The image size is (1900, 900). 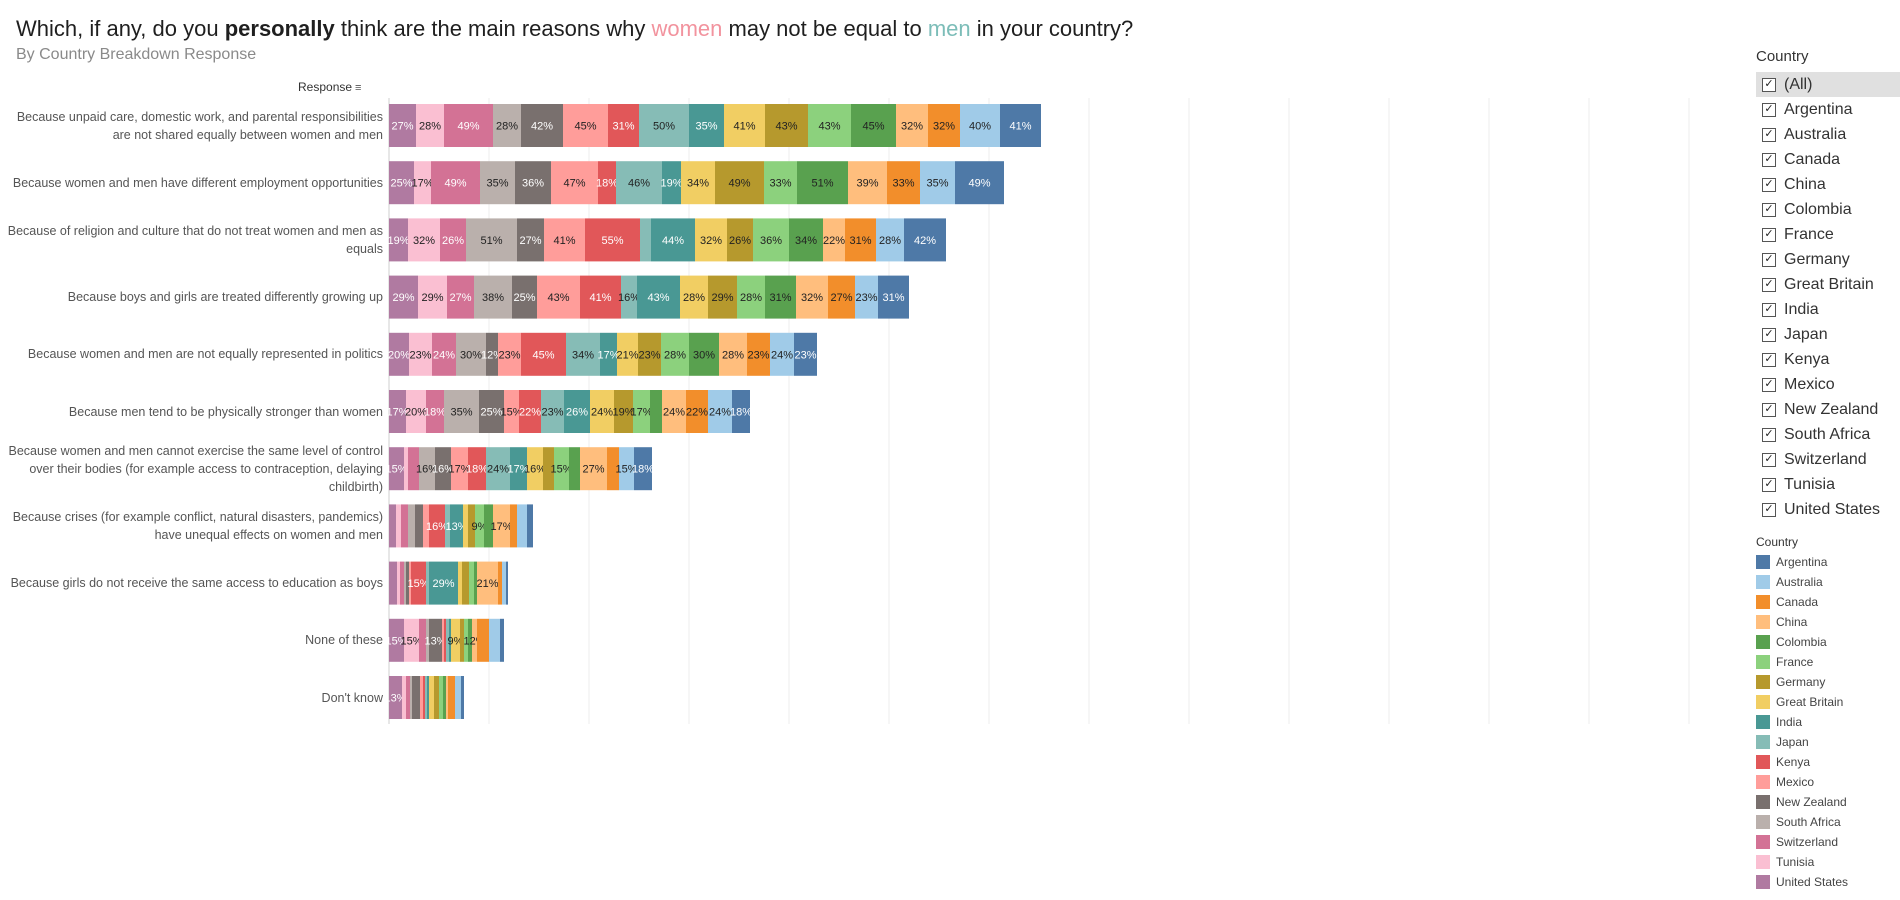 What do you see at coordinates (1802, 622) in the screenshot?
I see `legend-item: China` at bounding box center [1802, 622].